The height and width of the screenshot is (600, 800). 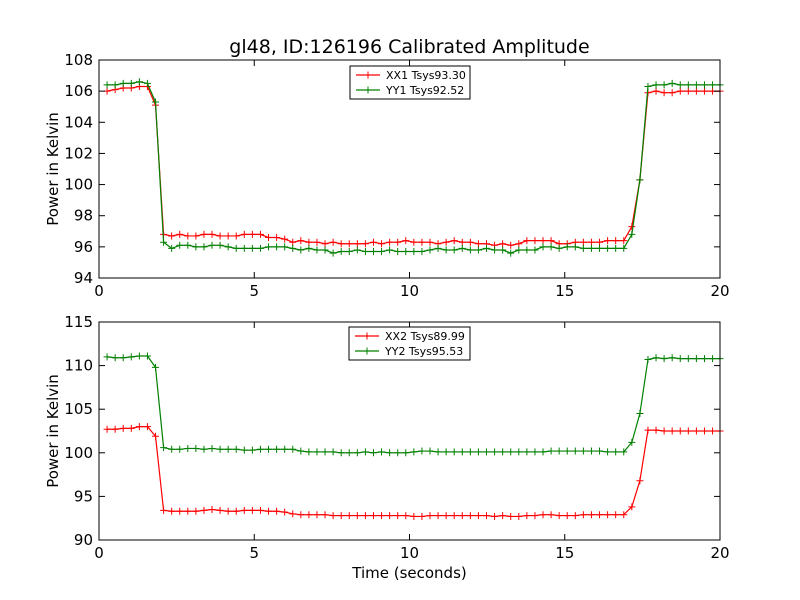 What do you see at coordinates (425, 336) in the screenshot?
I see `legend-label: XX2 Tsys89.99` at bounding box center [425, 336].